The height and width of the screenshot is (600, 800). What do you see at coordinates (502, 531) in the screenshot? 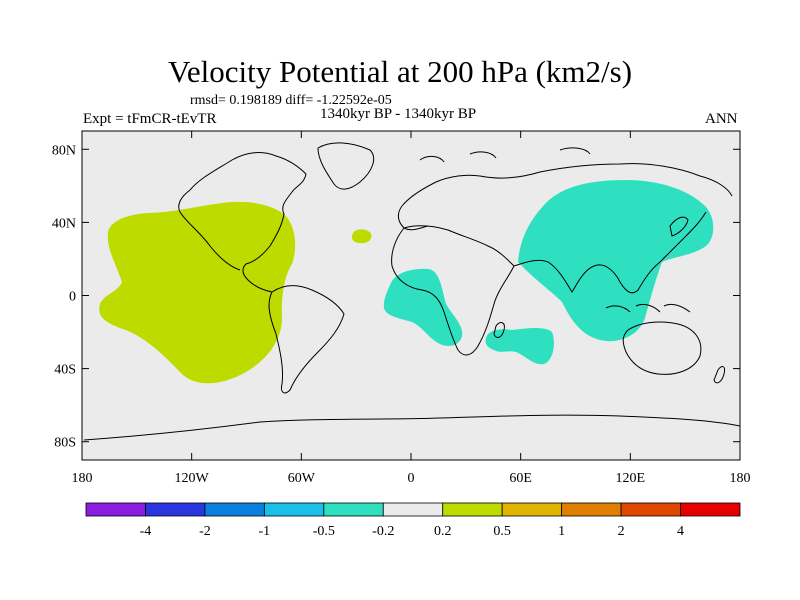
I see `colorbar-label: 0.5` at bounding box center [502, 531].